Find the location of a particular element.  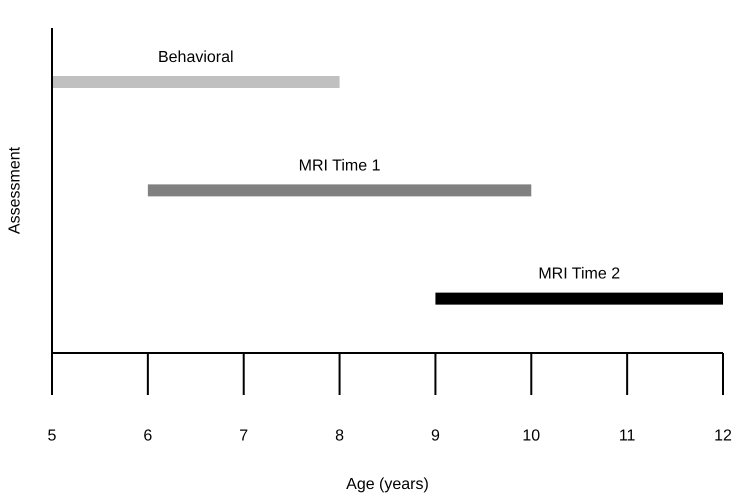

y-axis-title: Assessment is located at coordinates (15, 190).